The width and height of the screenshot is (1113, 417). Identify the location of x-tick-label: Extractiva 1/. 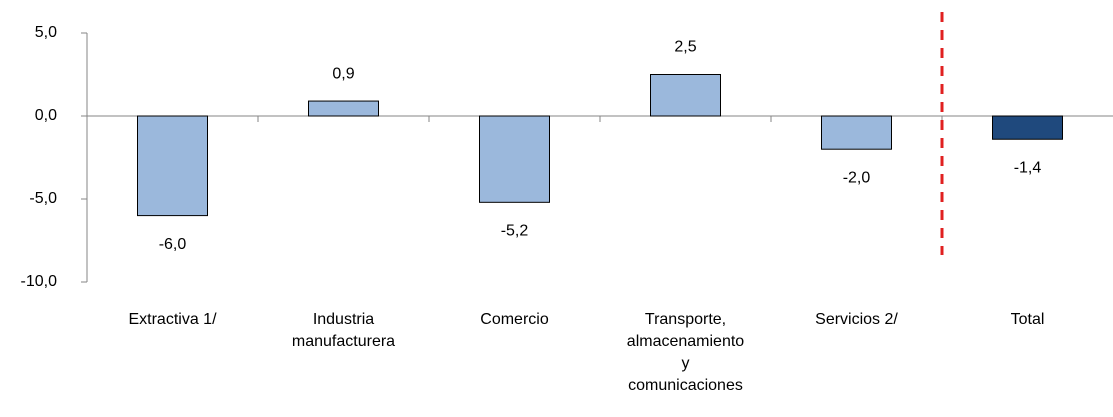
(172, 319).